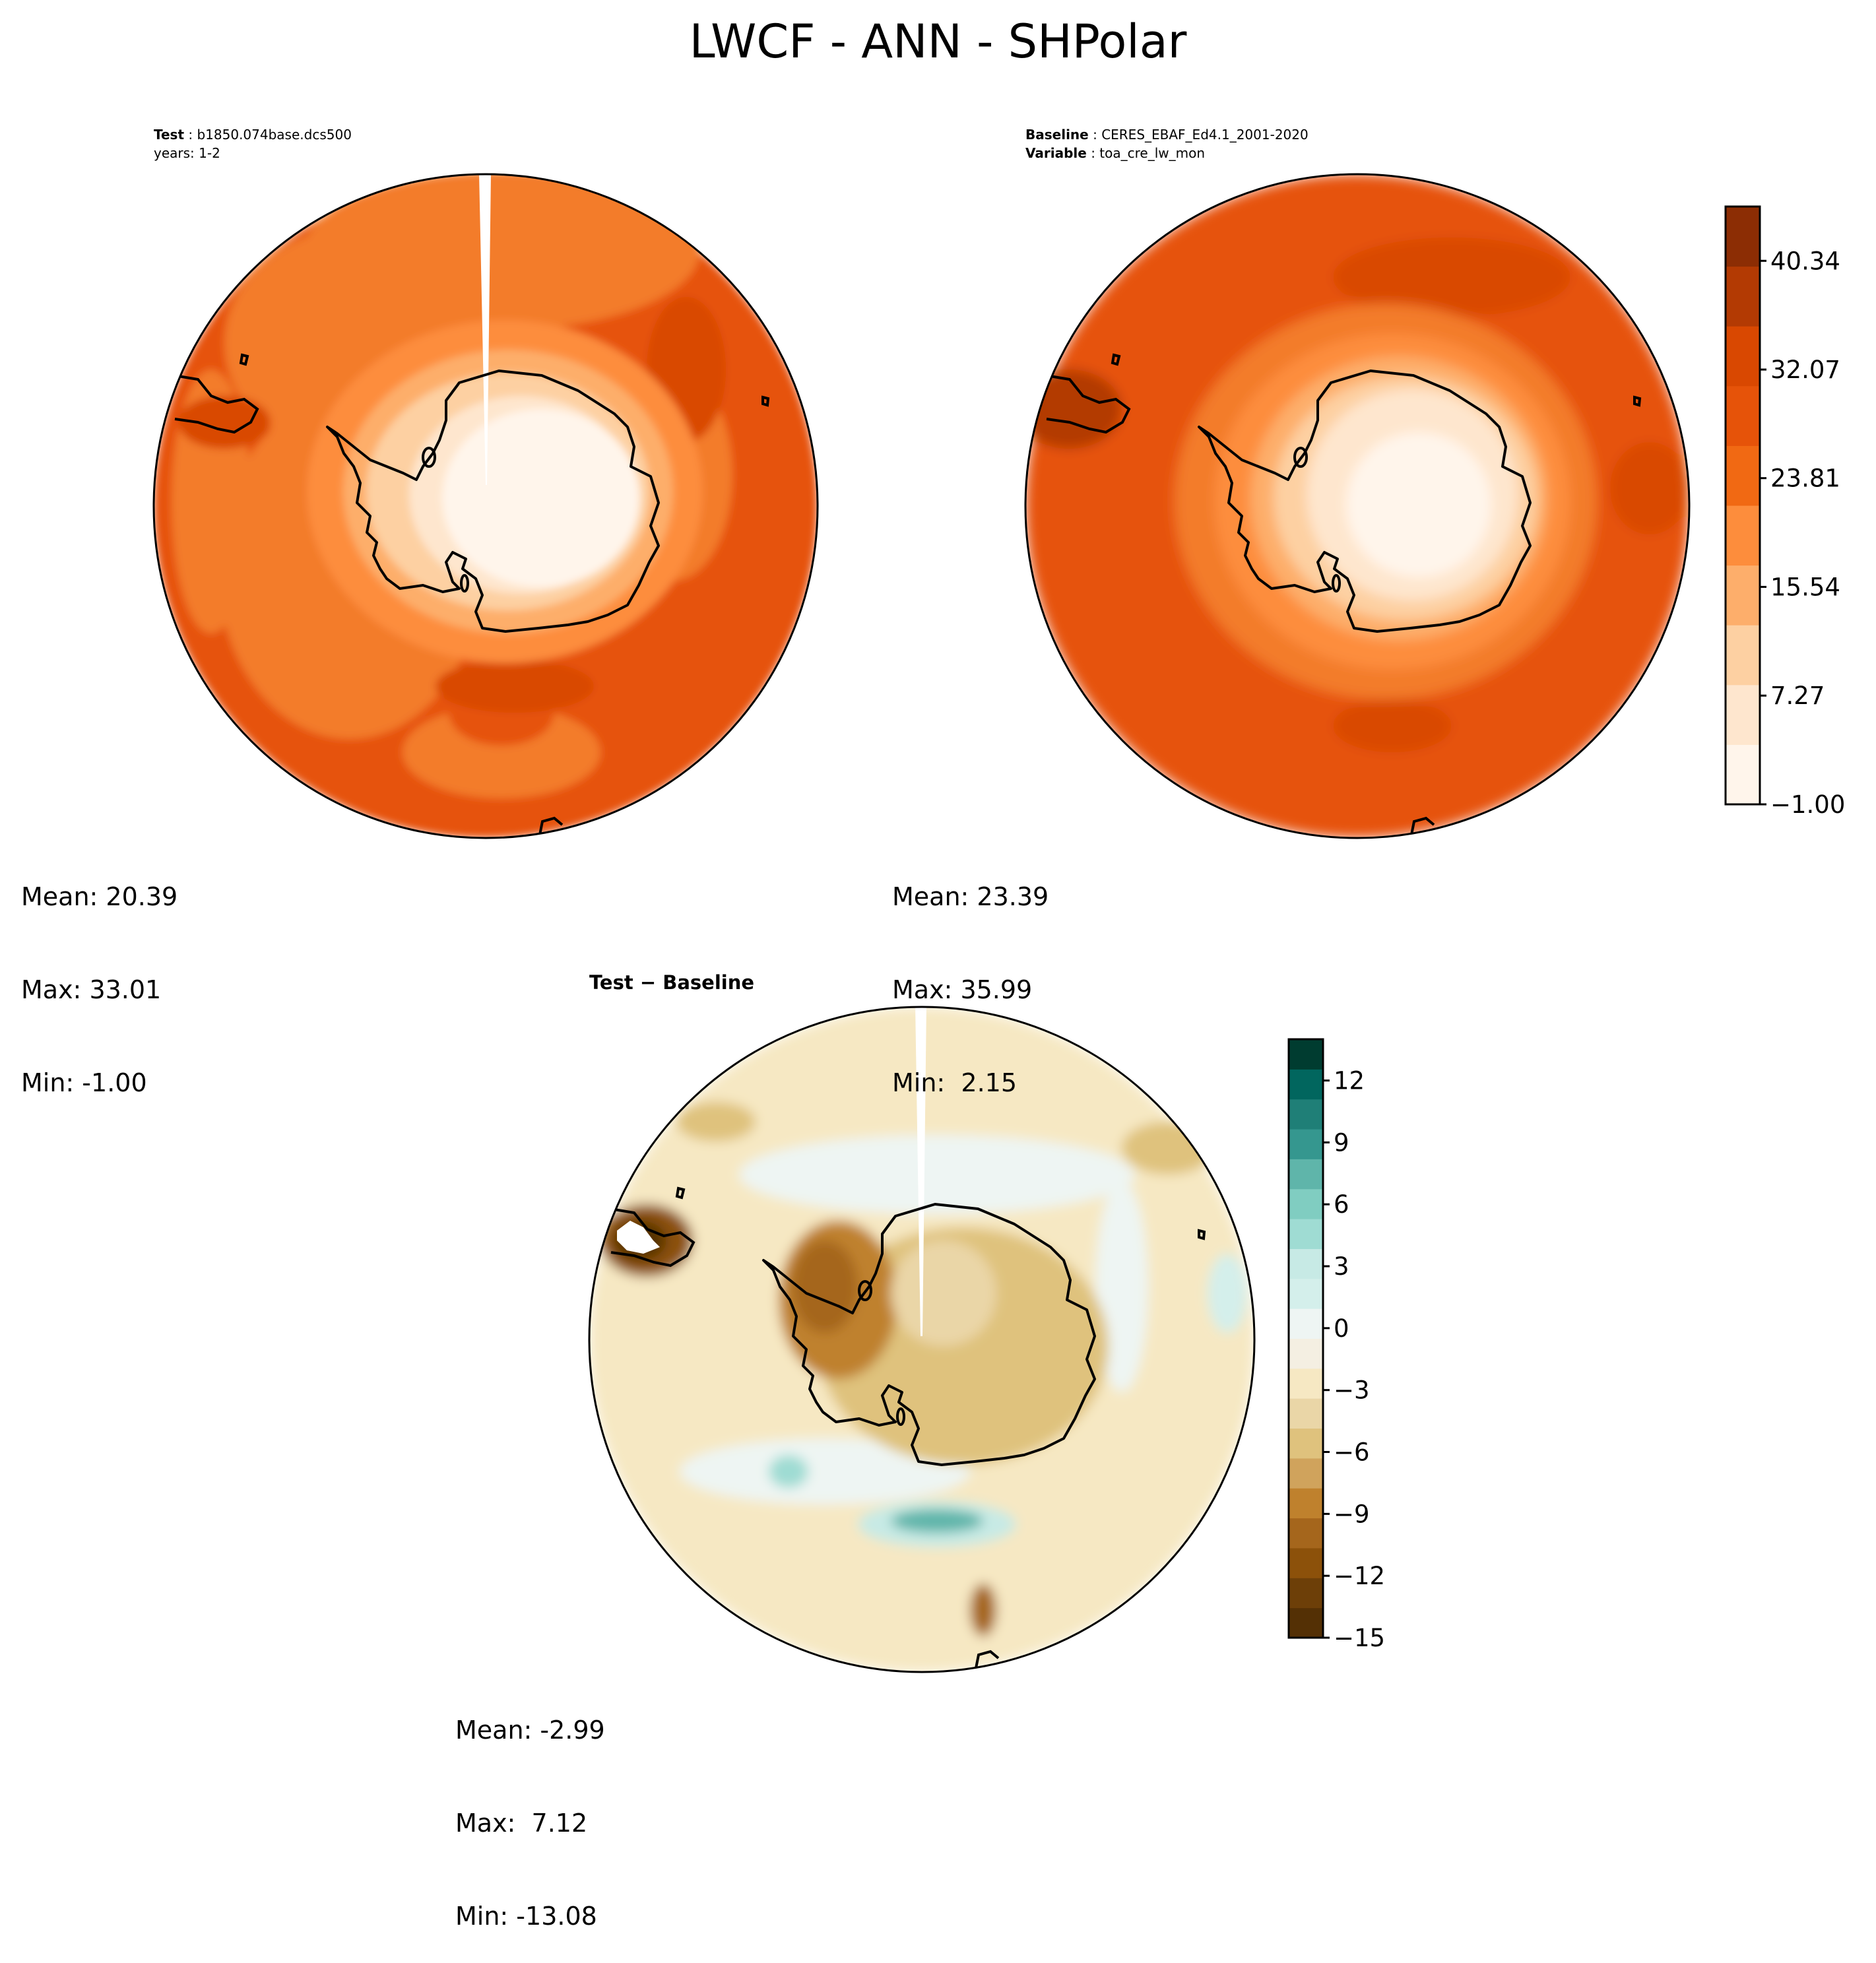 This screenshot has width=1876, height=1963. Describe the element at coordinates (825, 1471) in the screenshot. I see `diff-light-ring-c` at that location.